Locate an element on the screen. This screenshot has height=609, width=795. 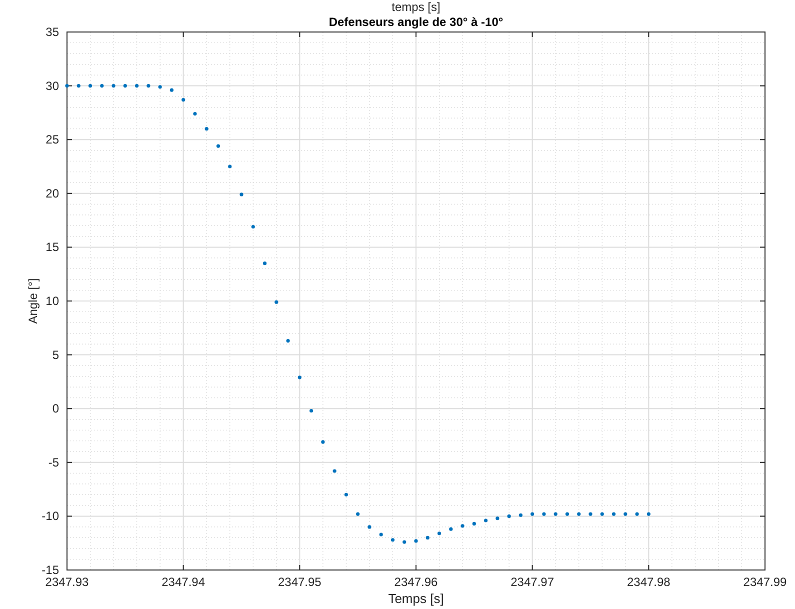
y-tick-label: 35 is located at coordinates (53, 32).